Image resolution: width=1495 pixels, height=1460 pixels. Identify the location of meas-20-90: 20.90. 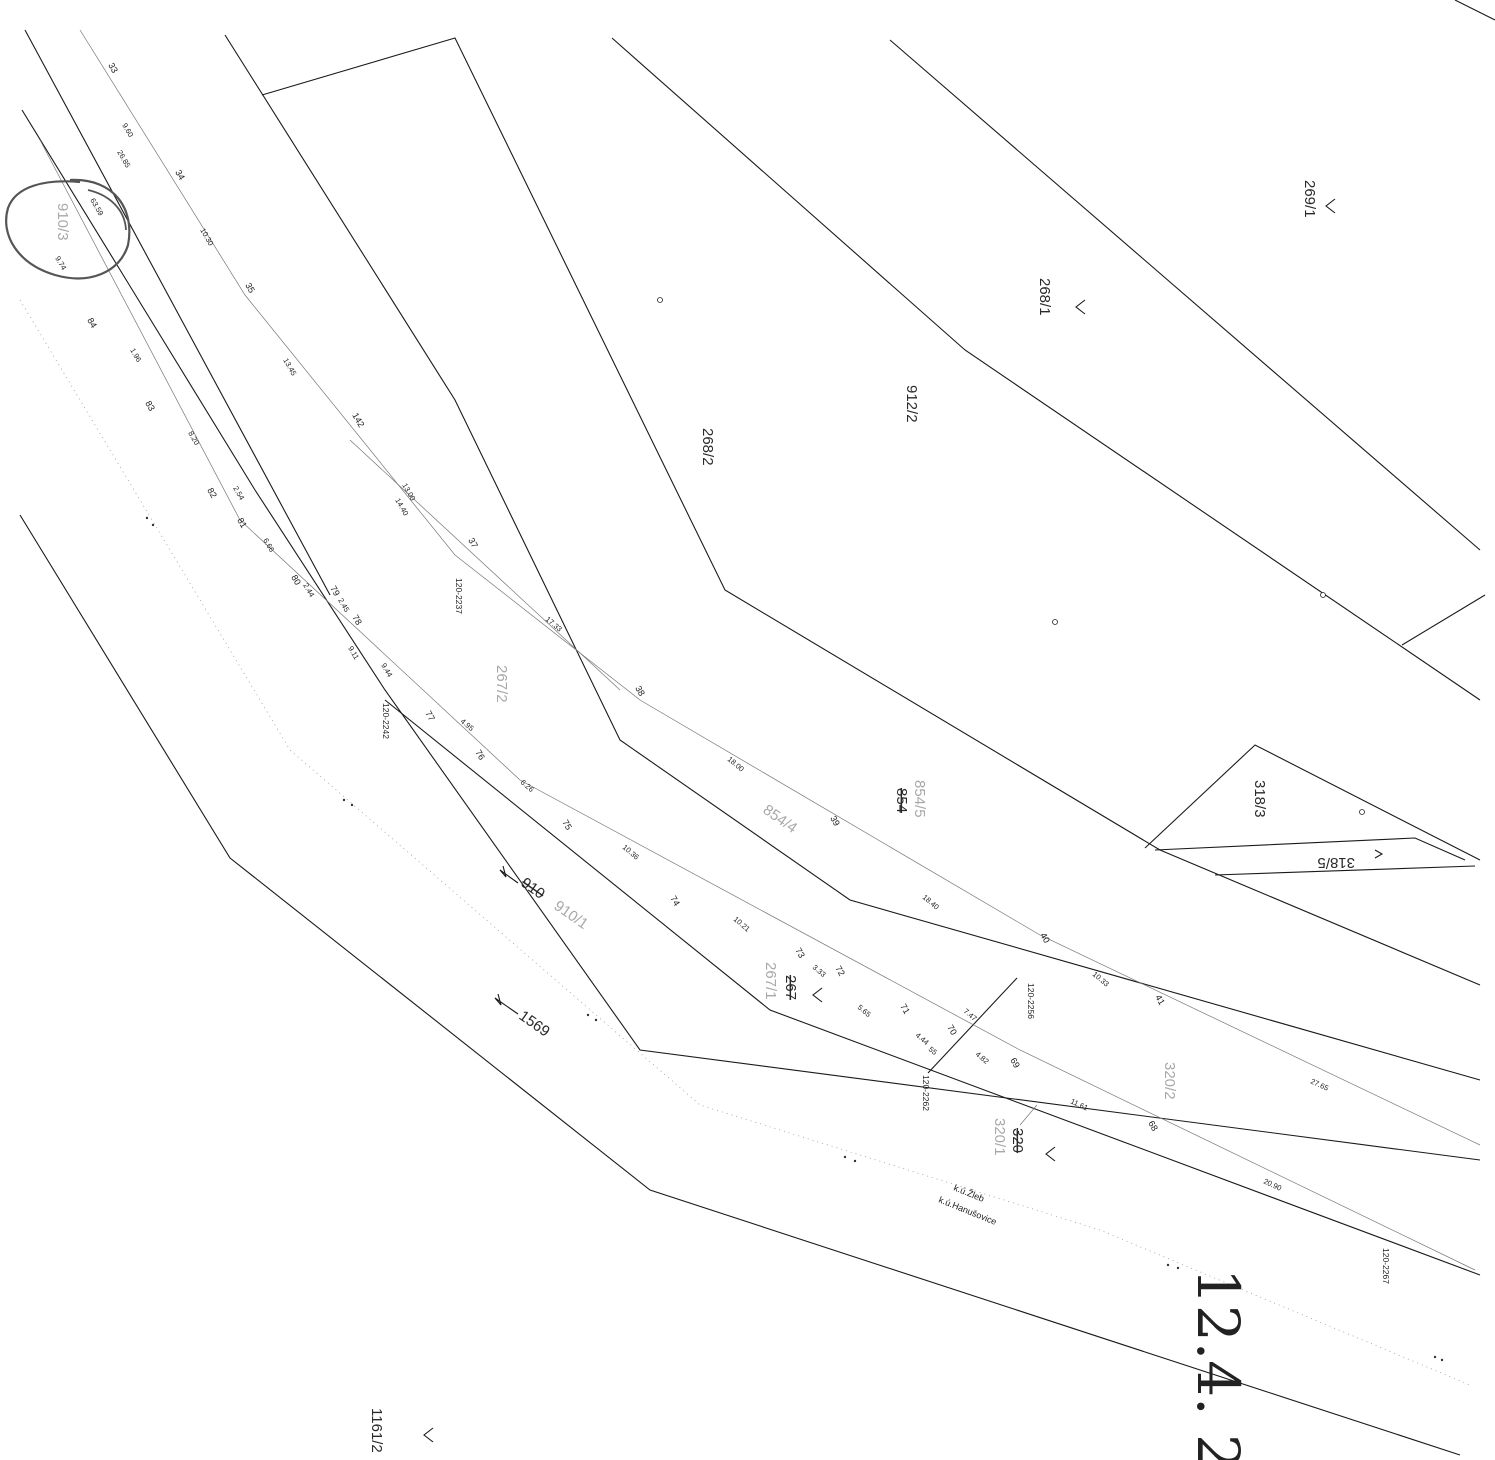
(1272, 1185).